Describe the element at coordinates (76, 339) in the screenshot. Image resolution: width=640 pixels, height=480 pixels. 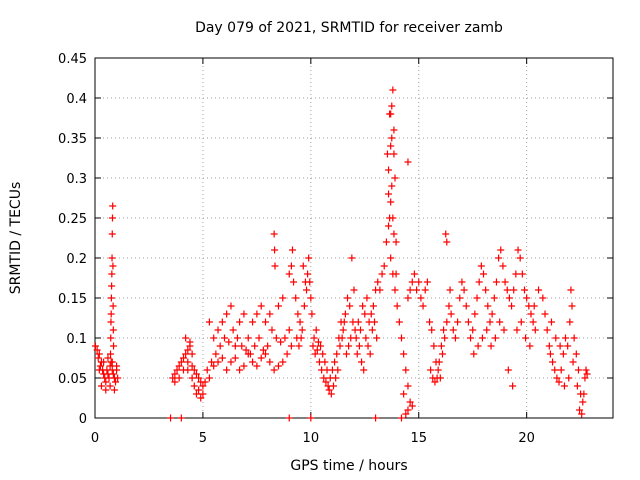
I see `y-tick-label: 0.1` at that location.